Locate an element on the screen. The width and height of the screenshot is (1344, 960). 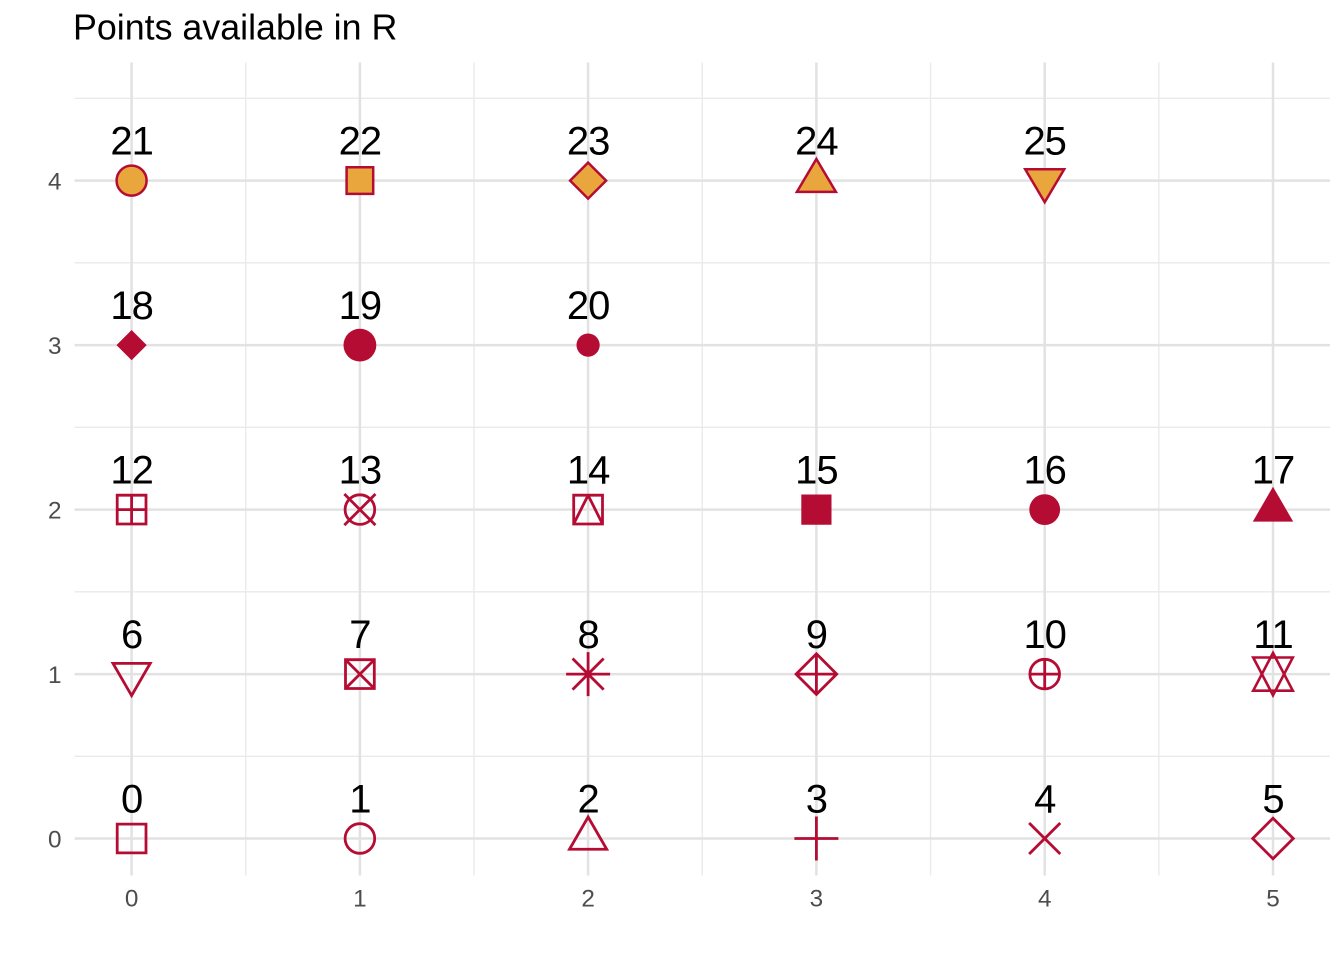
svg-text: 18 is located at coordinates (131, 306).